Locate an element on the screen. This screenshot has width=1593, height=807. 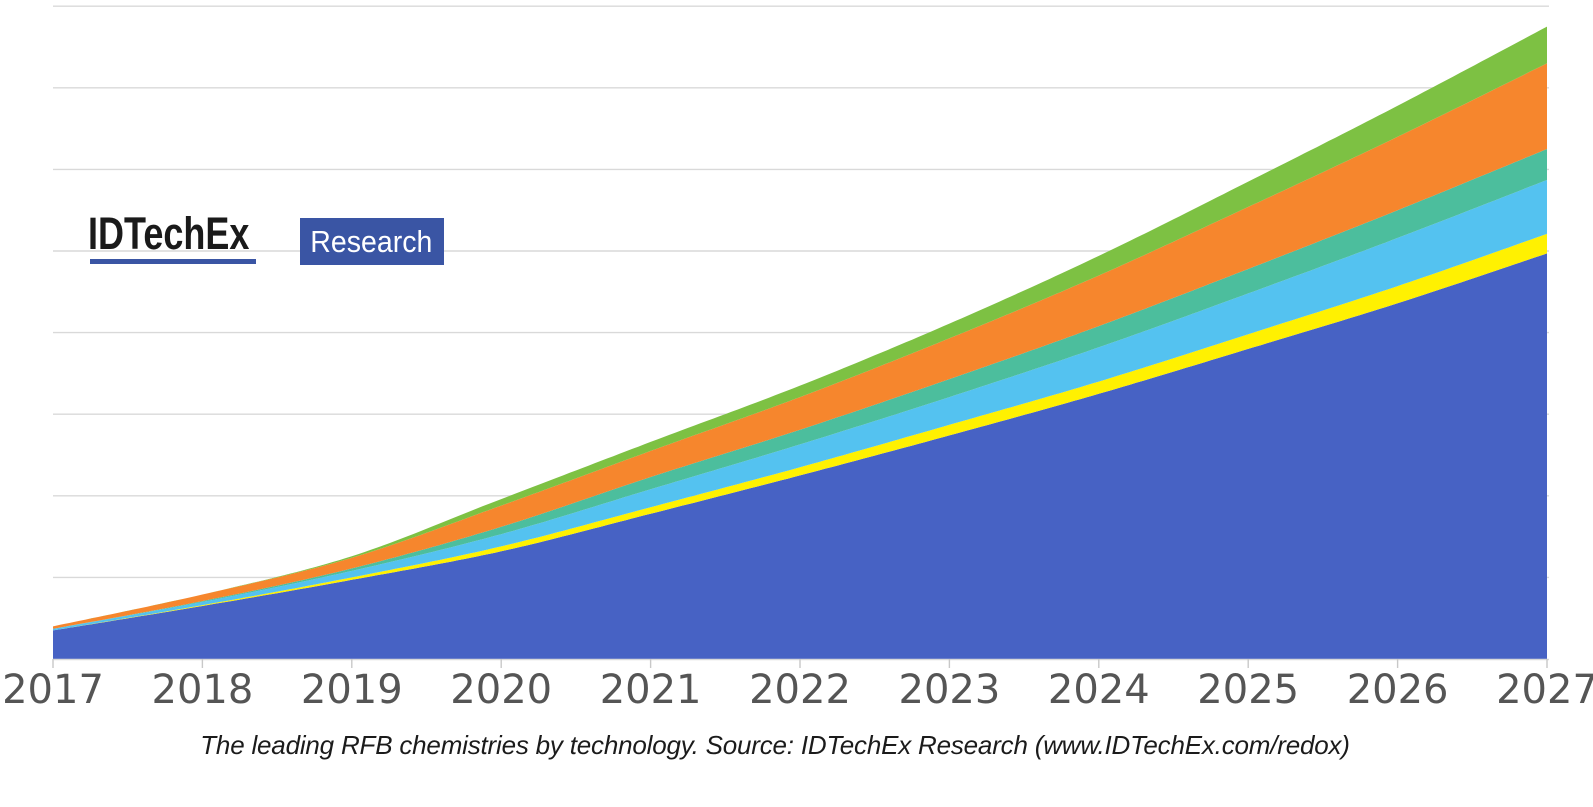
x-axis-label: 2026 is located at coordinates (1398, 690).